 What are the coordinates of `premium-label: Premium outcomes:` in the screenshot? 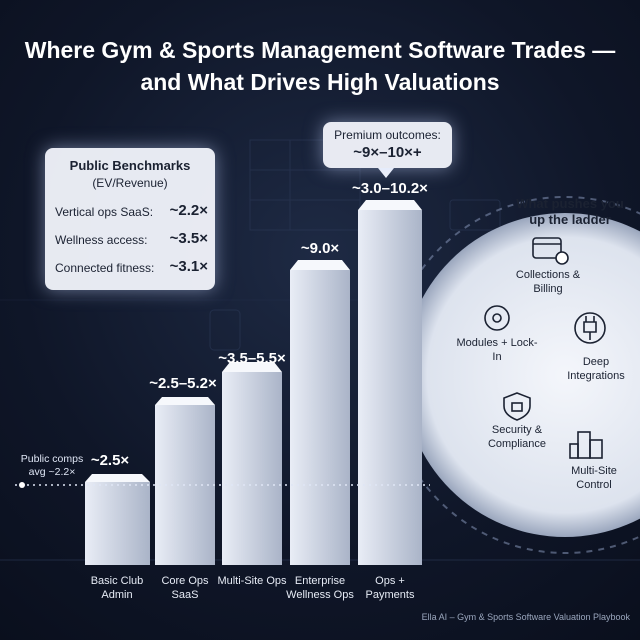 It's located at (387, 135).